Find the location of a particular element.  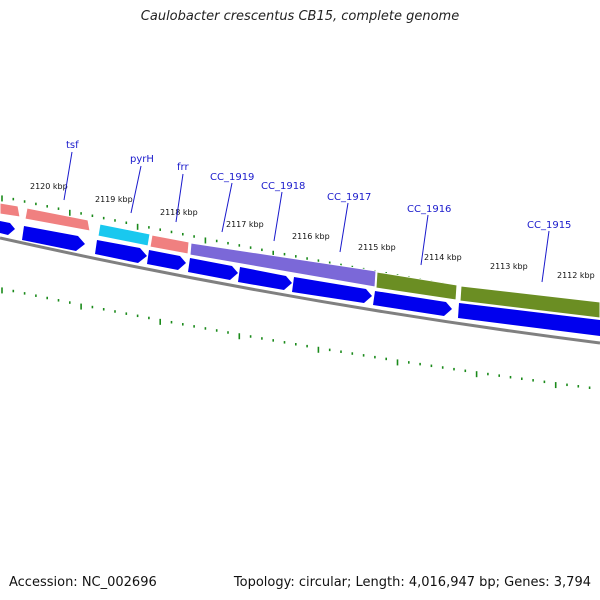

kbp-label: 2117 kbp is located at coordinates (245, 224).